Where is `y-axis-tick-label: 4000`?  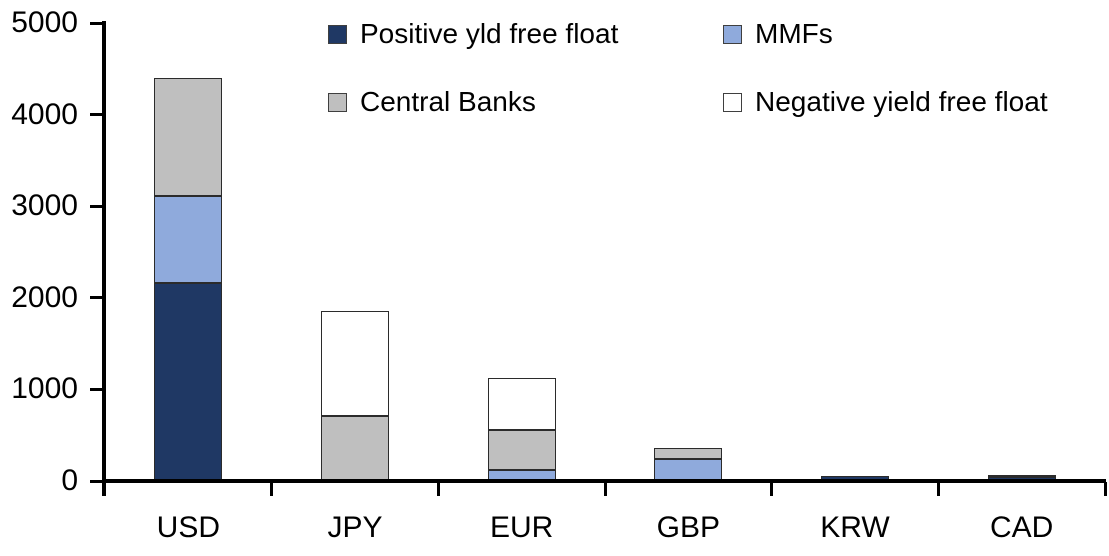
y-axis-tick-label: 4000 is located at coordinates (44, 114).